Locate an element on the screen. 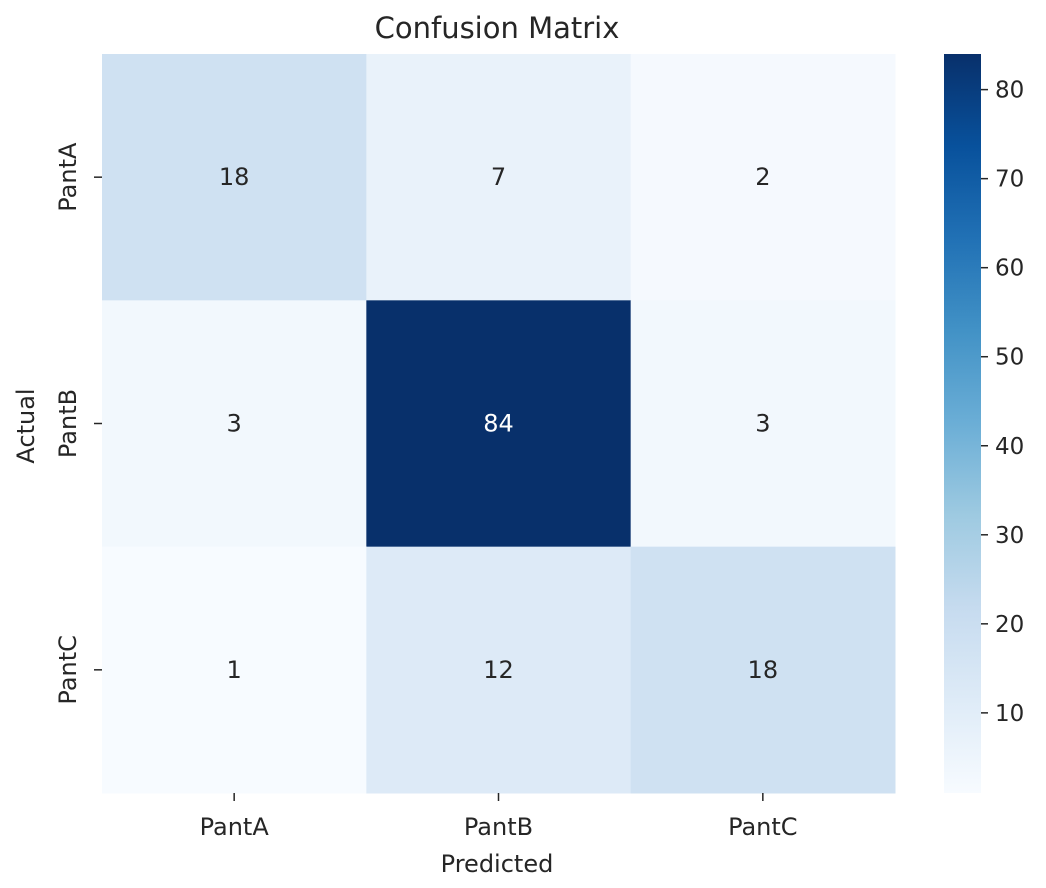 Image resolution: width=1046 pixels, height=888 pixels. colorbar-ticks: 10 20 30 40 50 60 70 80 is located at coordinates (1002, 402).